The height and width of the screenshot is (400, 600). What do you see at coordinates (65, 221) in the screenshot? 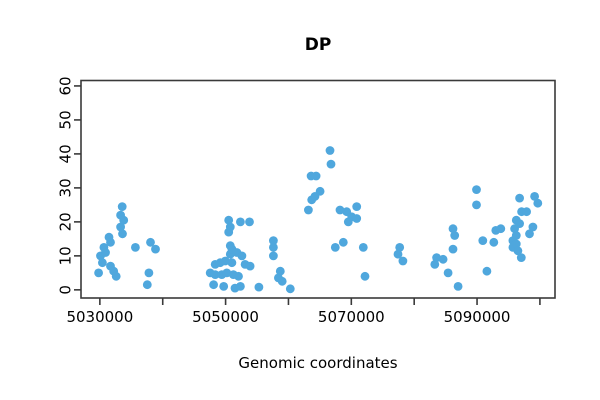
I see `y-tick-label: 20` at bounding box center [65, 221].